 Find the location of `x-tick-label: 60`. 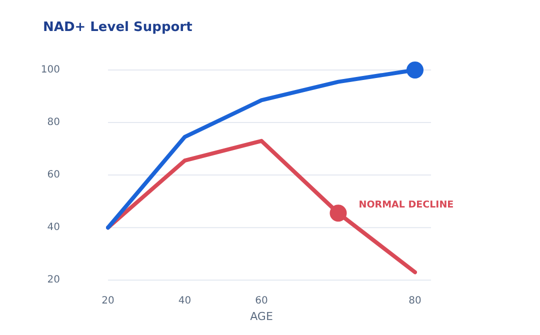

x-tick-label: 60 is located at coordinates (261, 301).